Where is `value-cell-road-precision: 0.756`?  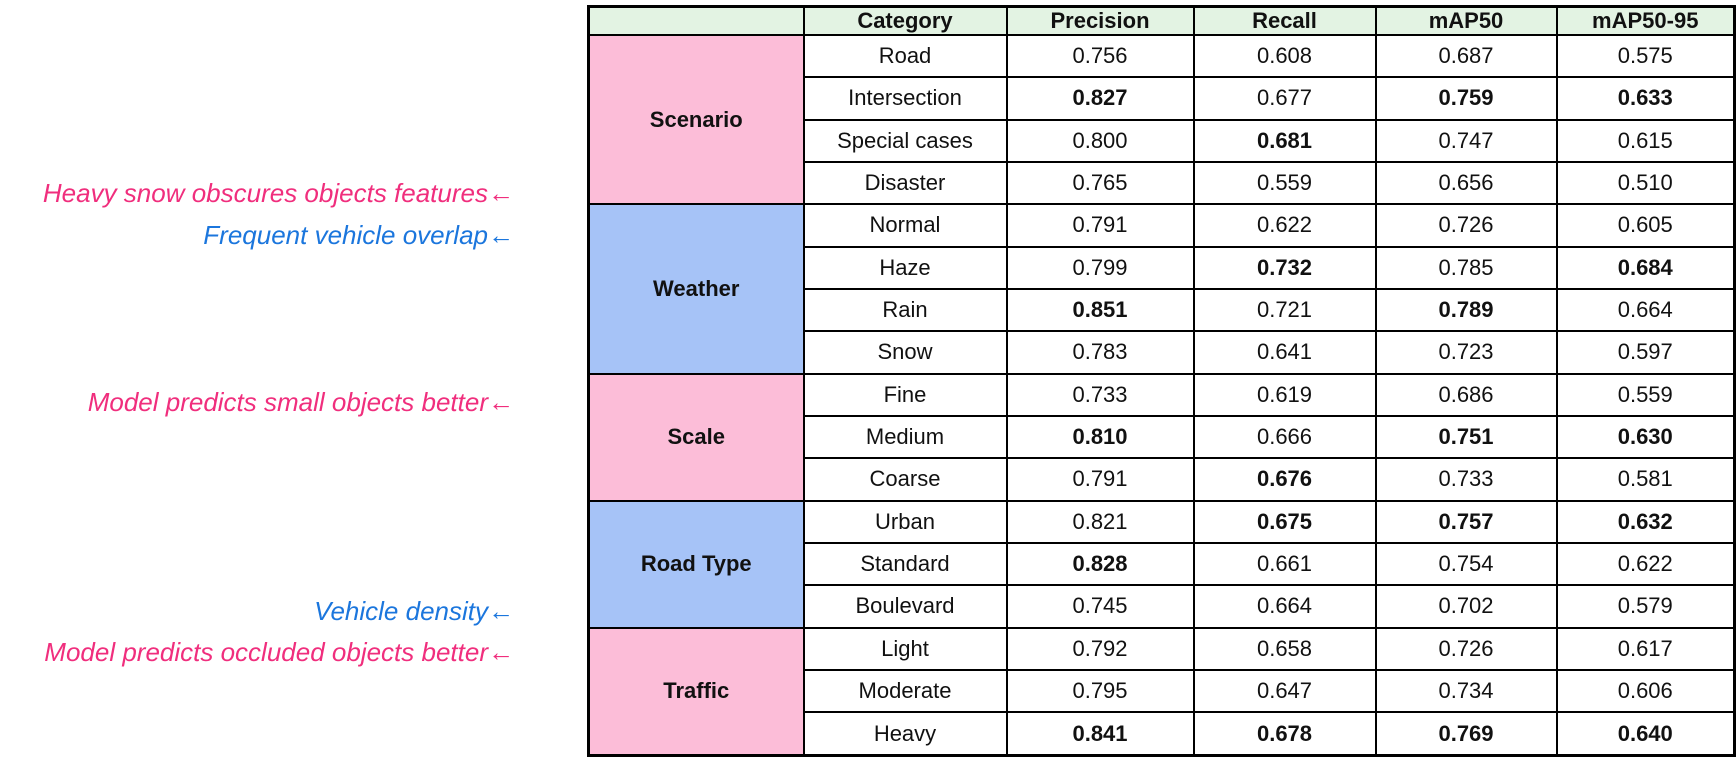 value-cell-road-precision: 0.756 is located at coordinates (1100, 56).